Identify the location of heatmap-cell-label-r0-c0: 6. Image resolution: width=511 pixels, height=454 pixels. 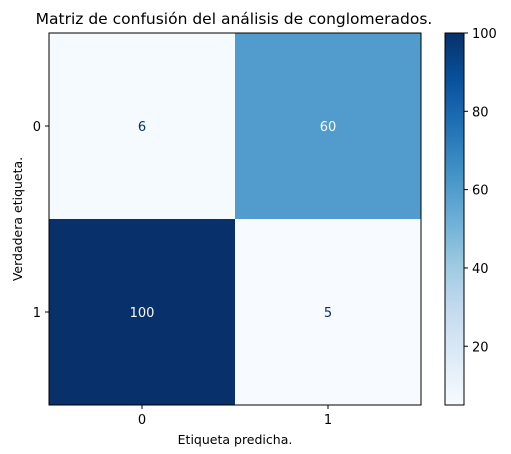
(142, 127).